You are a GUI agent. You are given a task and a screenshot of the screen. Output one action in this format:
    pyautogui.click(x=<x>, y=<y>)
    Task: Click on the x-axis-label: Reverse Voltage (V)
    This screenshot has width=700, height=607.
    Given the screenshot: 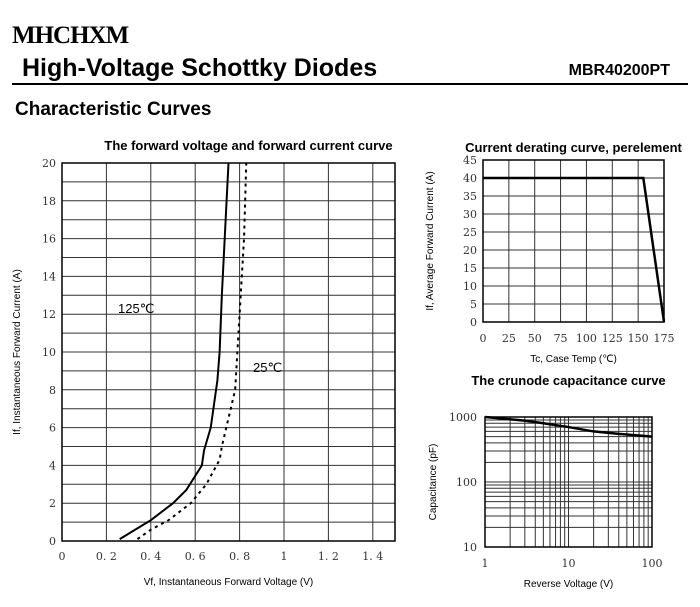 What is the action you would take?
    pyautogui.click(x=569, y=584)
    